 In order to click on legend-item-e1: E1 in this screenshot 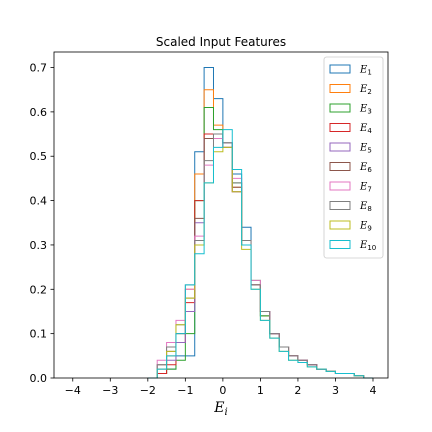, I will do `click(350, 70)`.